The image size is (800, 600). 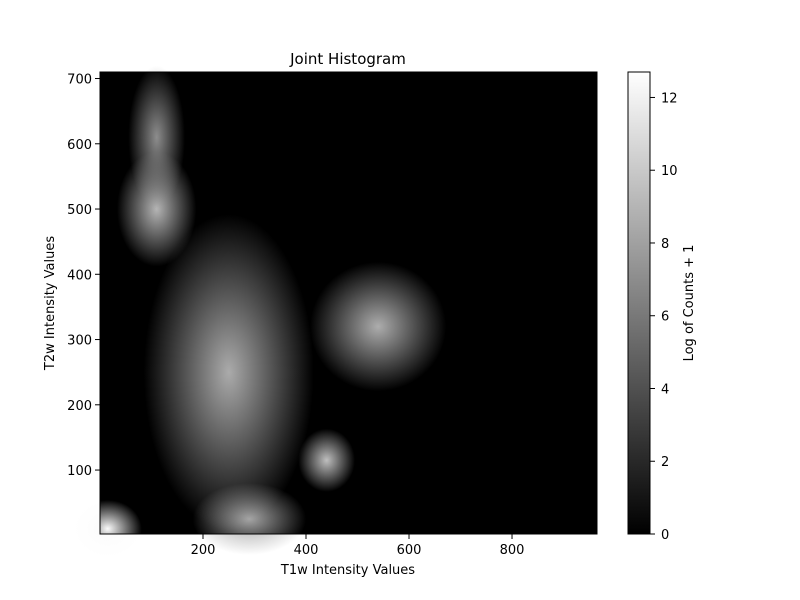 What do you see at coordinates (79, 145) in the screenshot?
I see `y-tick-label: 600` at bounding box center [79, 145].